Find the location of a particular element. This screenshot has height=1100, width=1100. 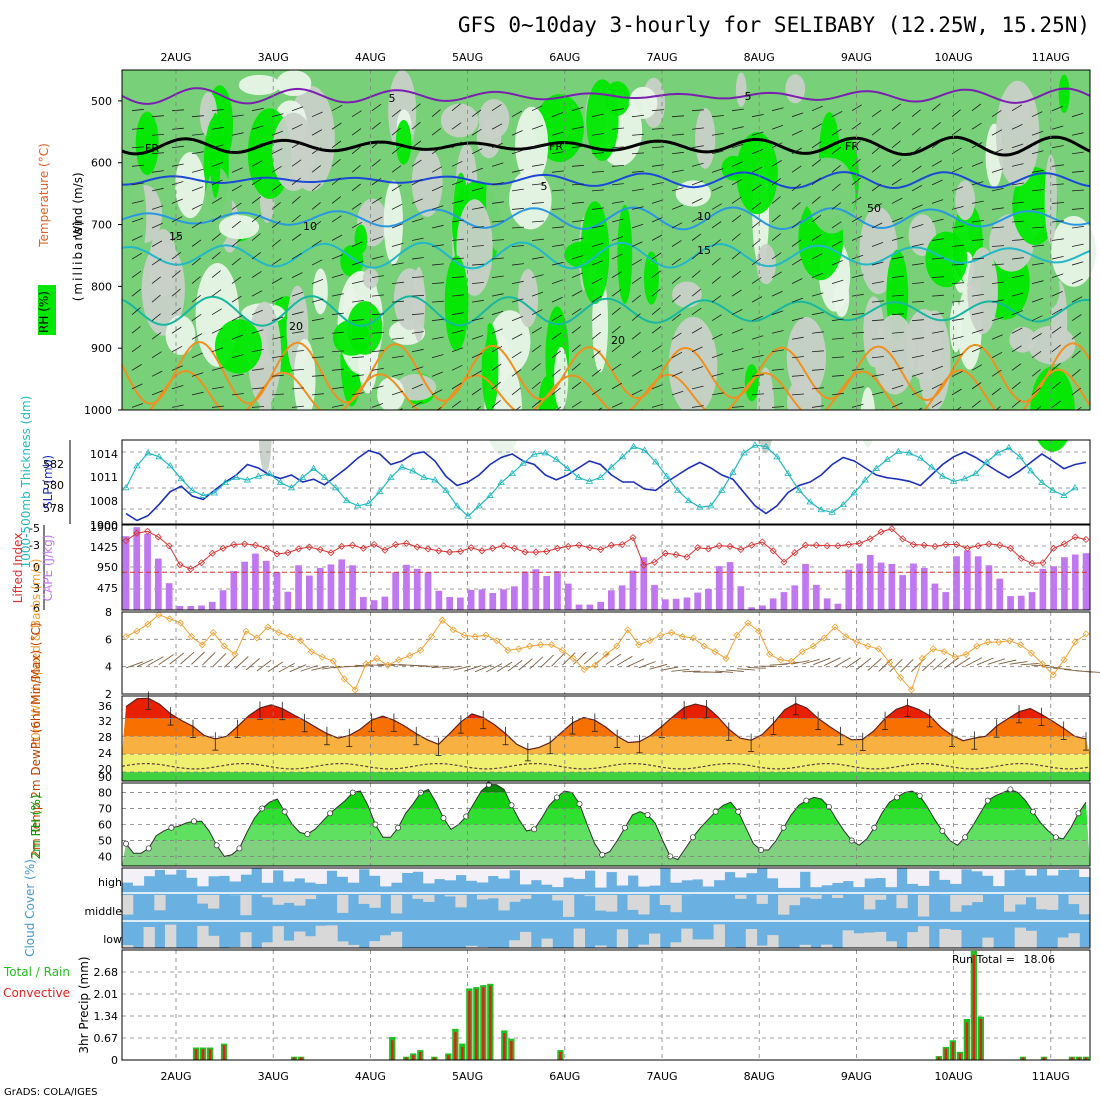

cape-tick: 475 is located at coordinates (107, 588).